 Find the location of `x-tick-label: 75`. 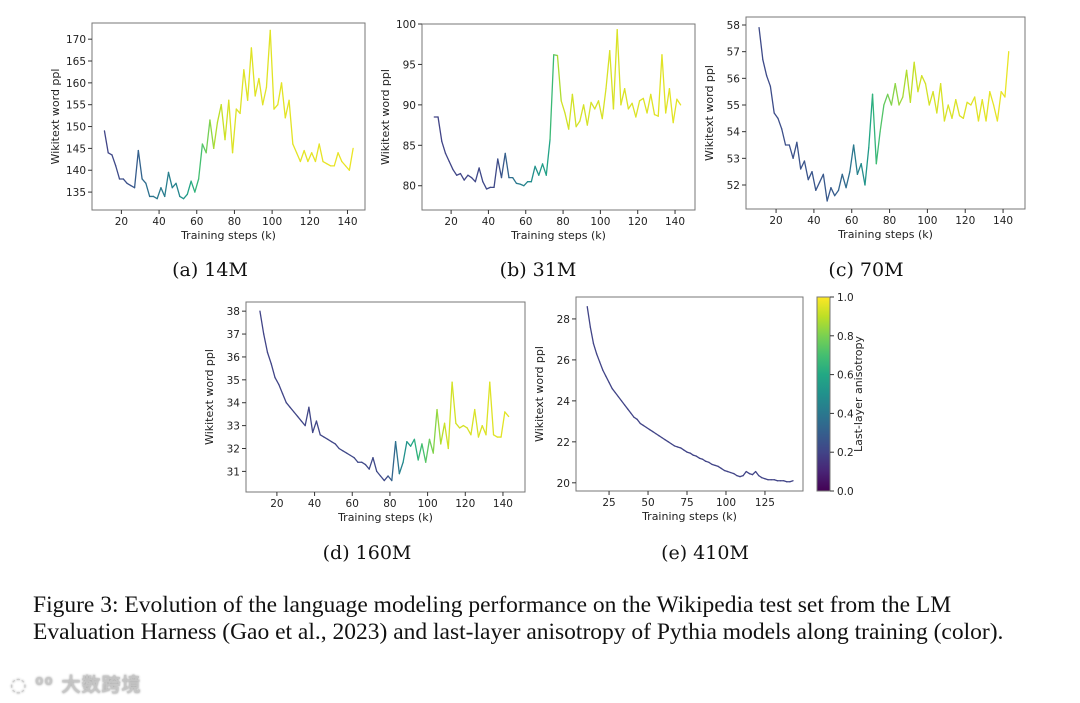

x-tick-label: 75 is located at coordinates (686, 503).